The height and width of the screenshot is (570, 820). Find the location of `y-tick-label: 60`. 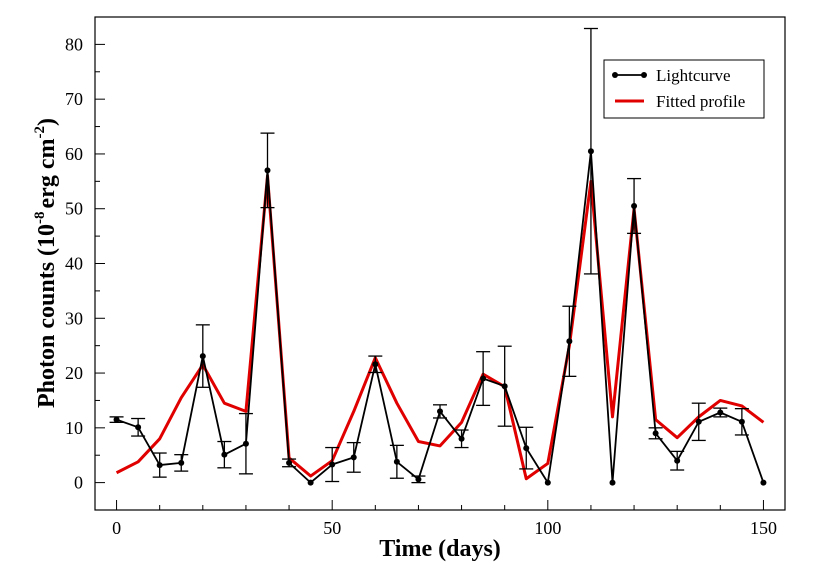

y-tick-label: 60 is located at coordinates (74, 154).